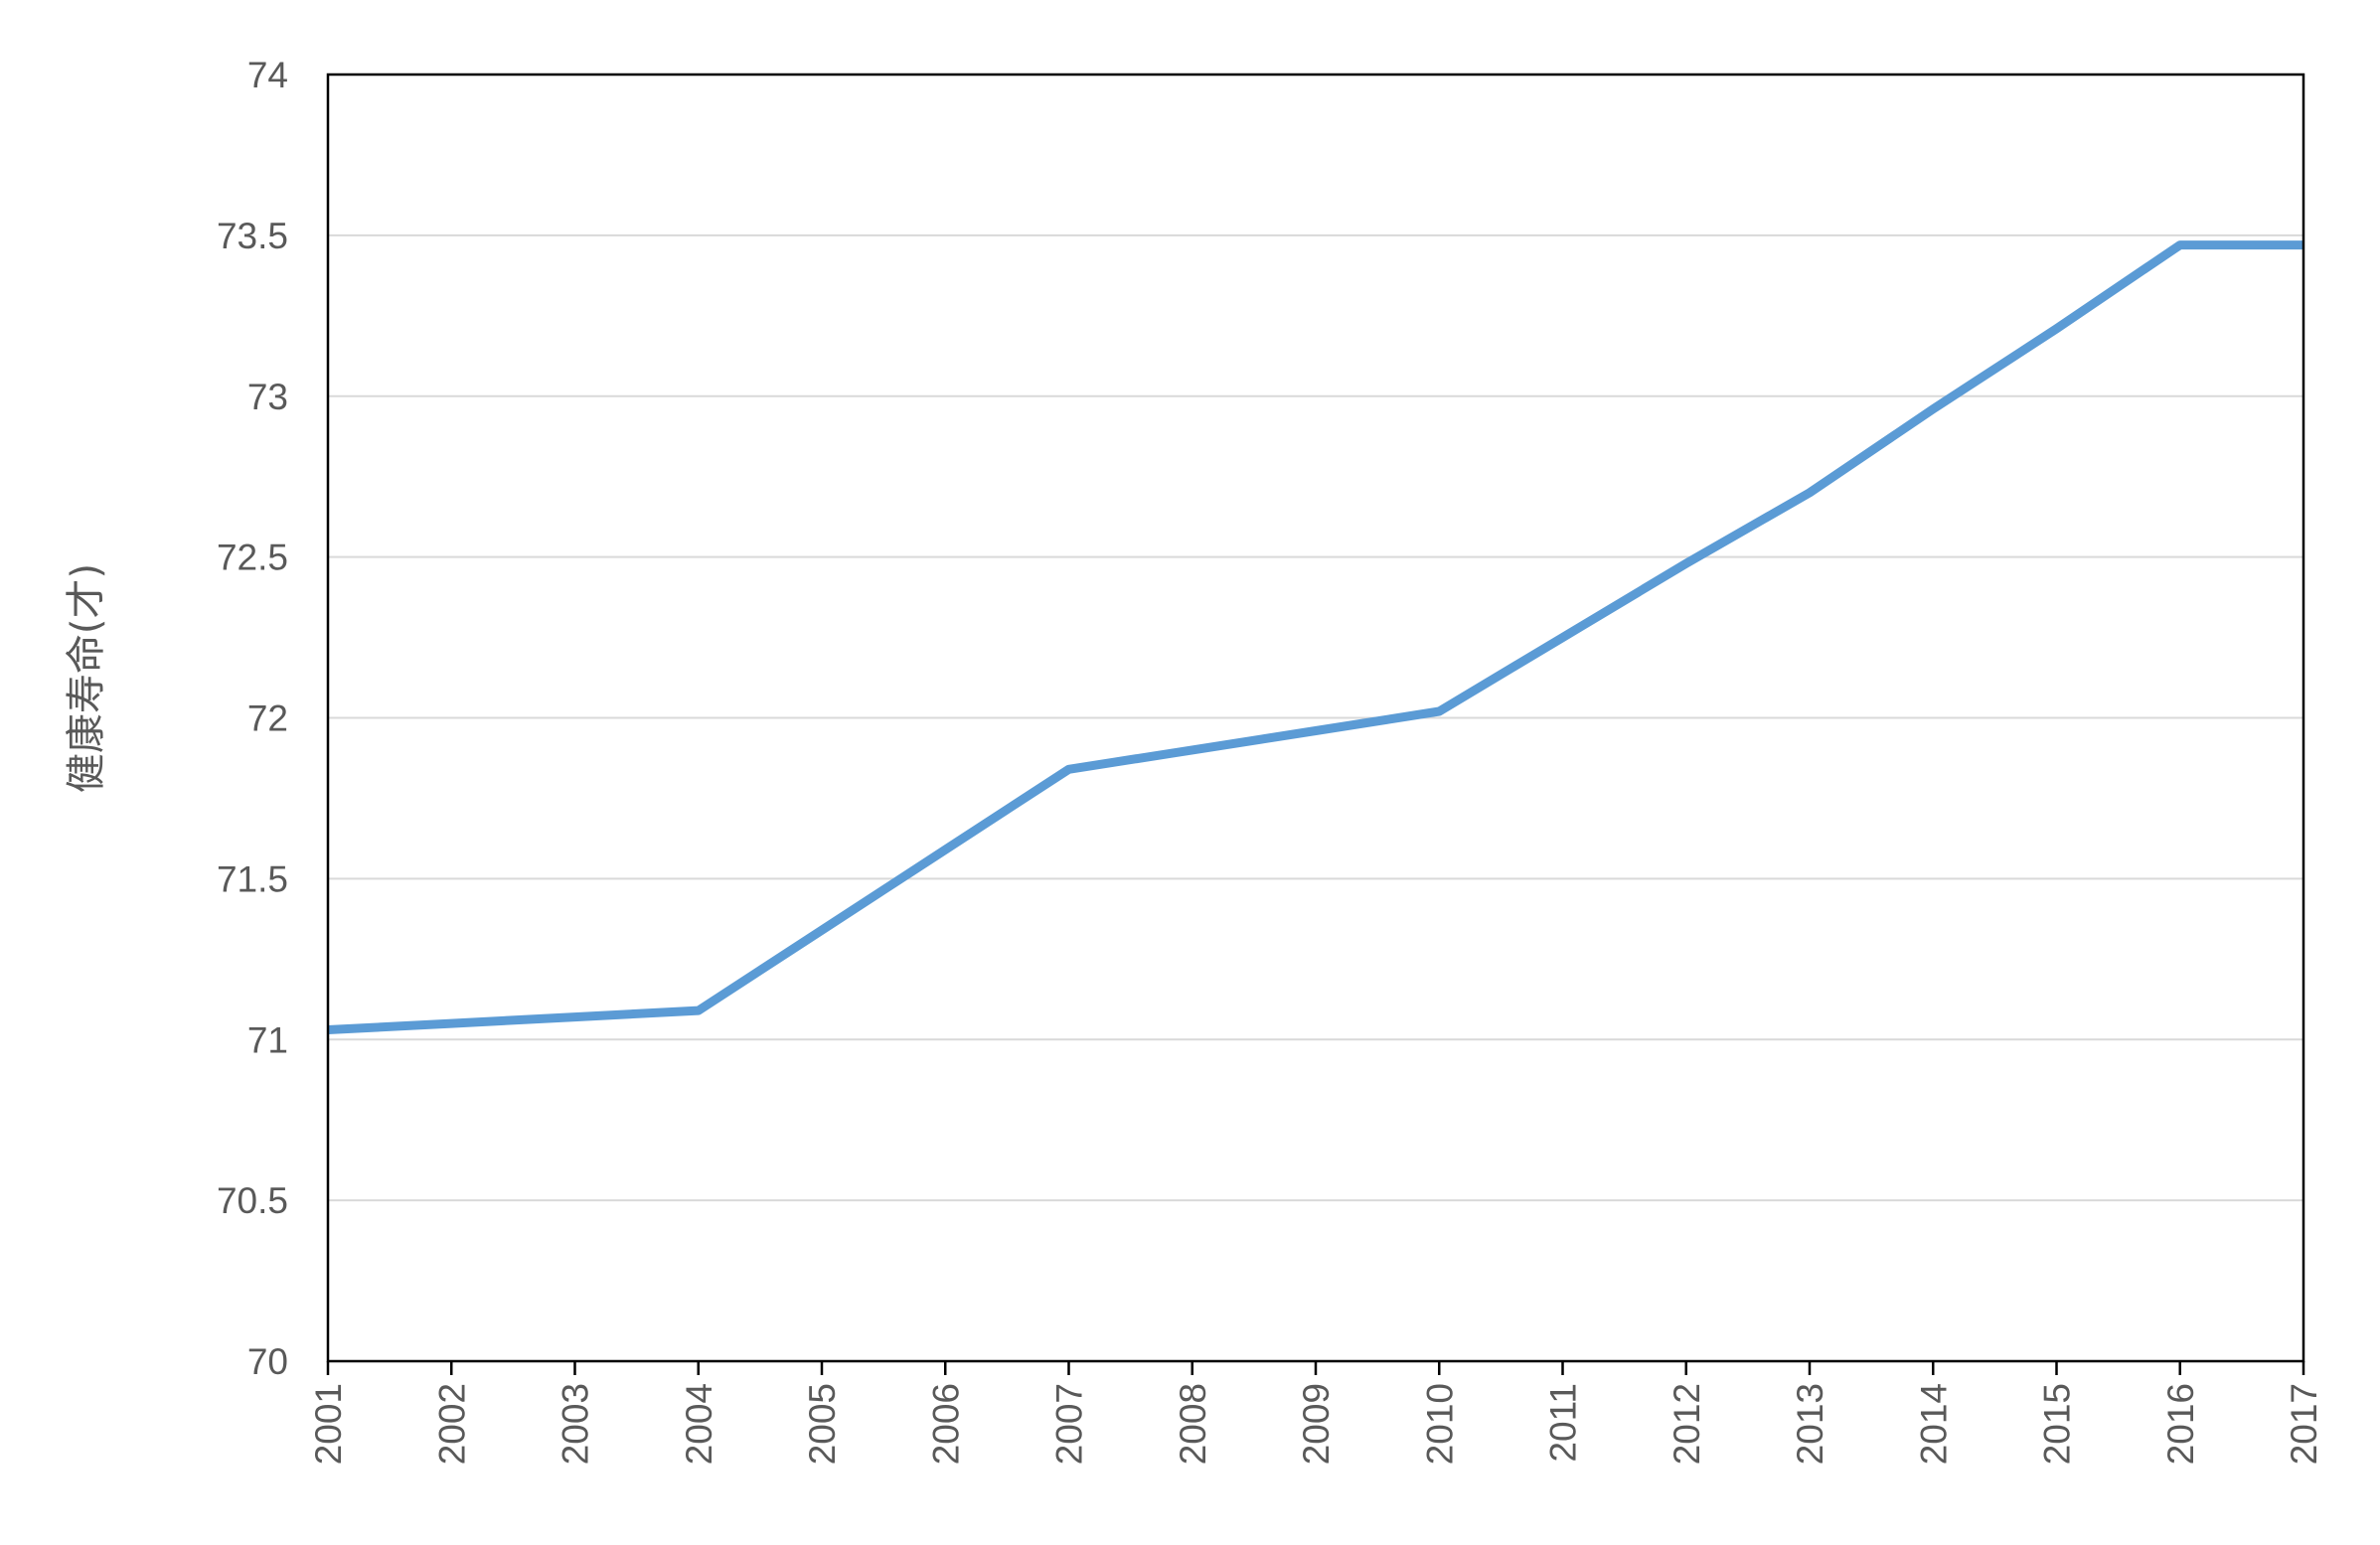  I want to click on x-tick-label: 2012, so click(1686, 1424).